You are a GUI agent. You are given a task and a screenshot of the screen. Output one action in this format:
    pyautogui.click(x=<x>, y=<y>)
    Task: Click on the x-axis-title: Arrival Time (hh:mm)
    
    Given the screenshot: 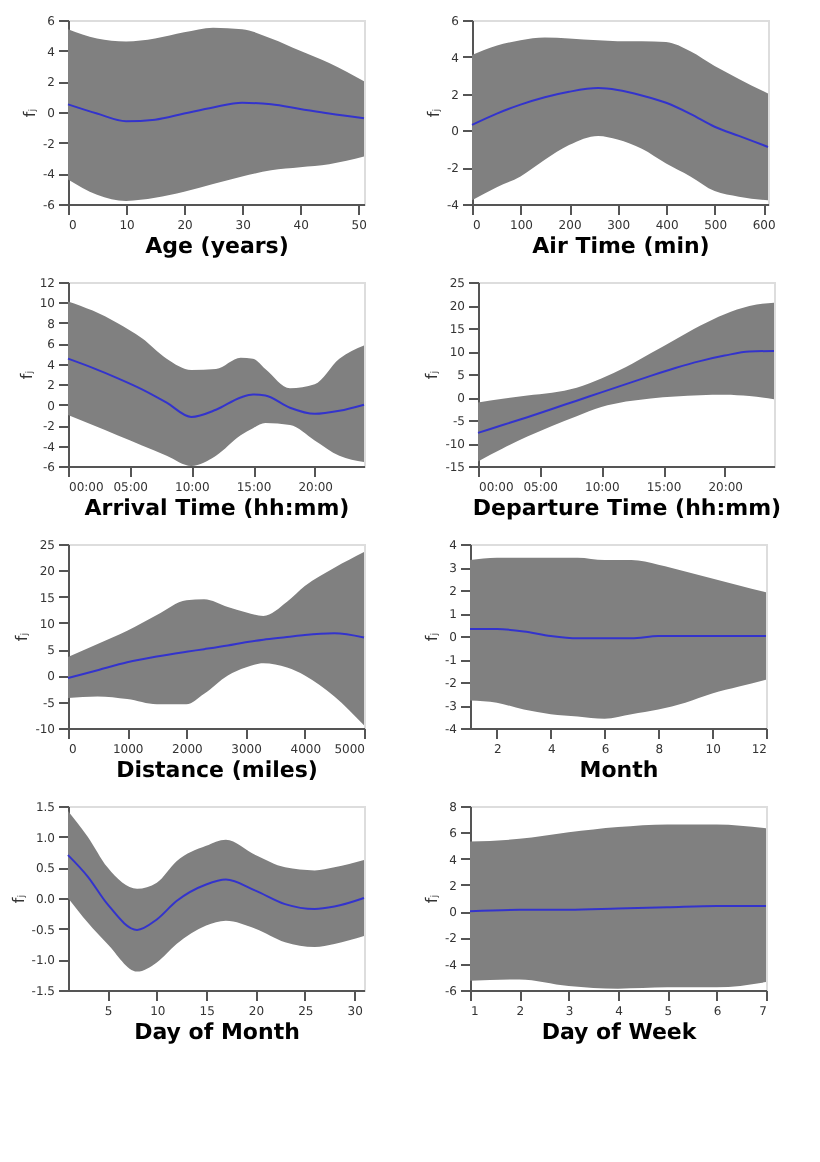 What is the action you would take?
    pyautogui.click(x=217, y=508)
    